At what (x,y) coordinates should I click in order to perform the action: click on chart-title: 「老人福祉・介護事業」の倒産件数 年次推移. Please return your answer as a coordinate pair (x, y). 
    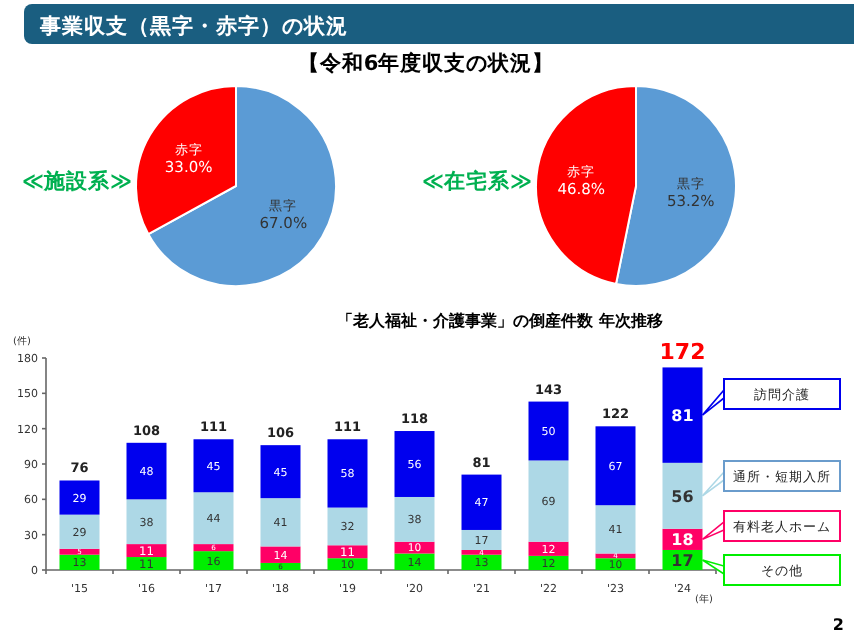
    Looking at the image, I should click on (500, 320).